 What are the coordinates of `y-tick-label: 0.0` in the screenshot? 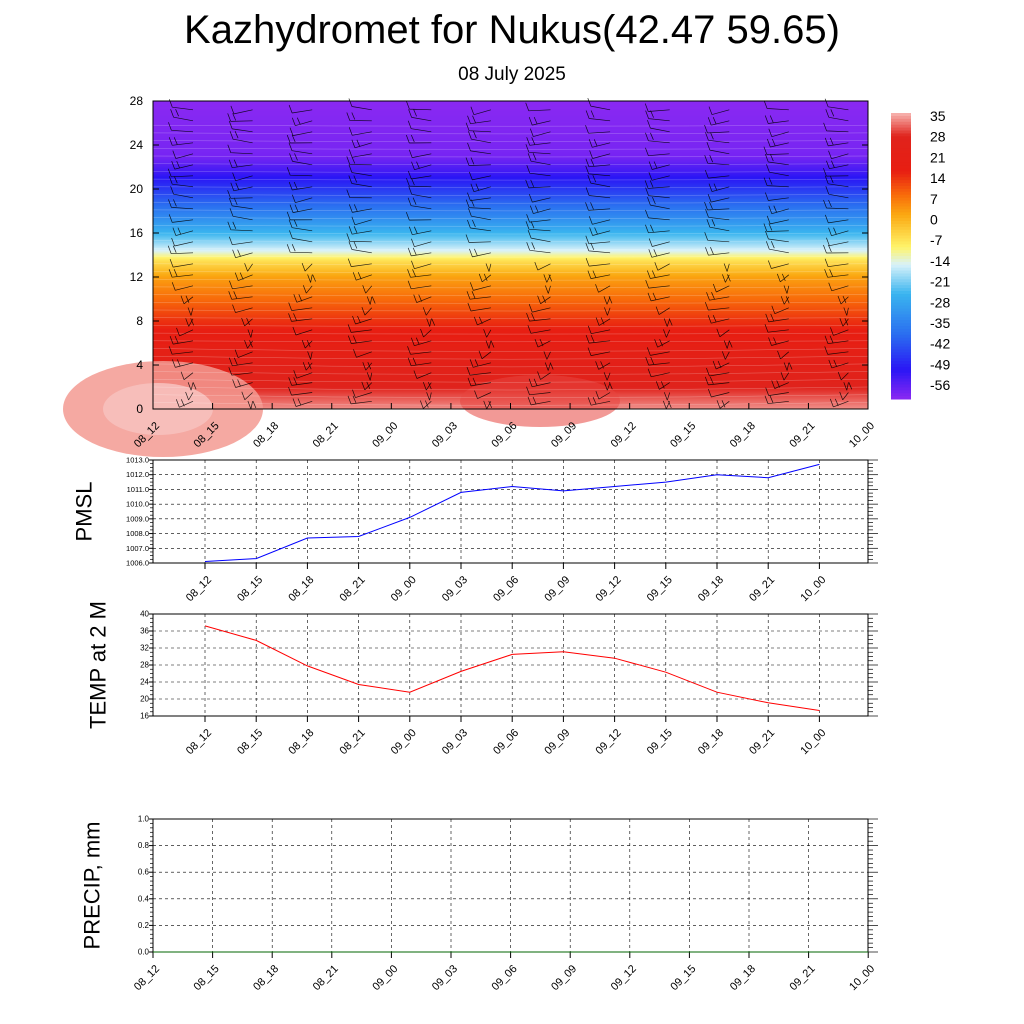 It's located at (144, 952).